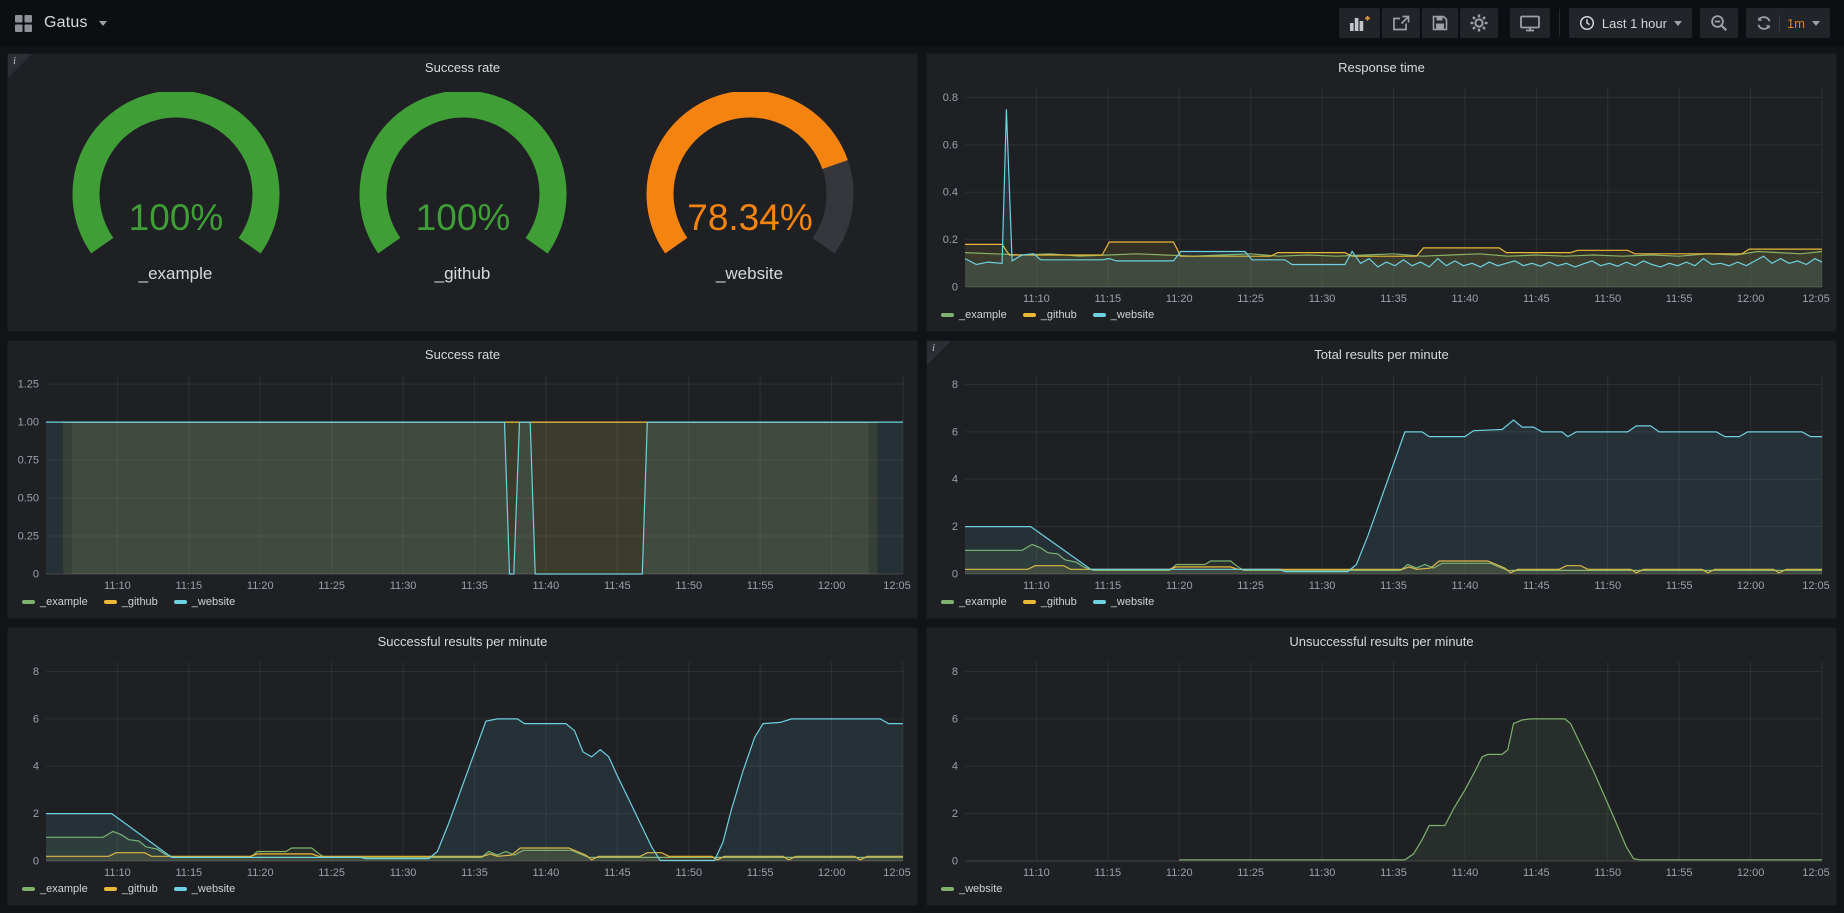  Describe the element at coordinates (36, 719) in the screenshot. I see `y-axis-tick-label: 6` at that location.